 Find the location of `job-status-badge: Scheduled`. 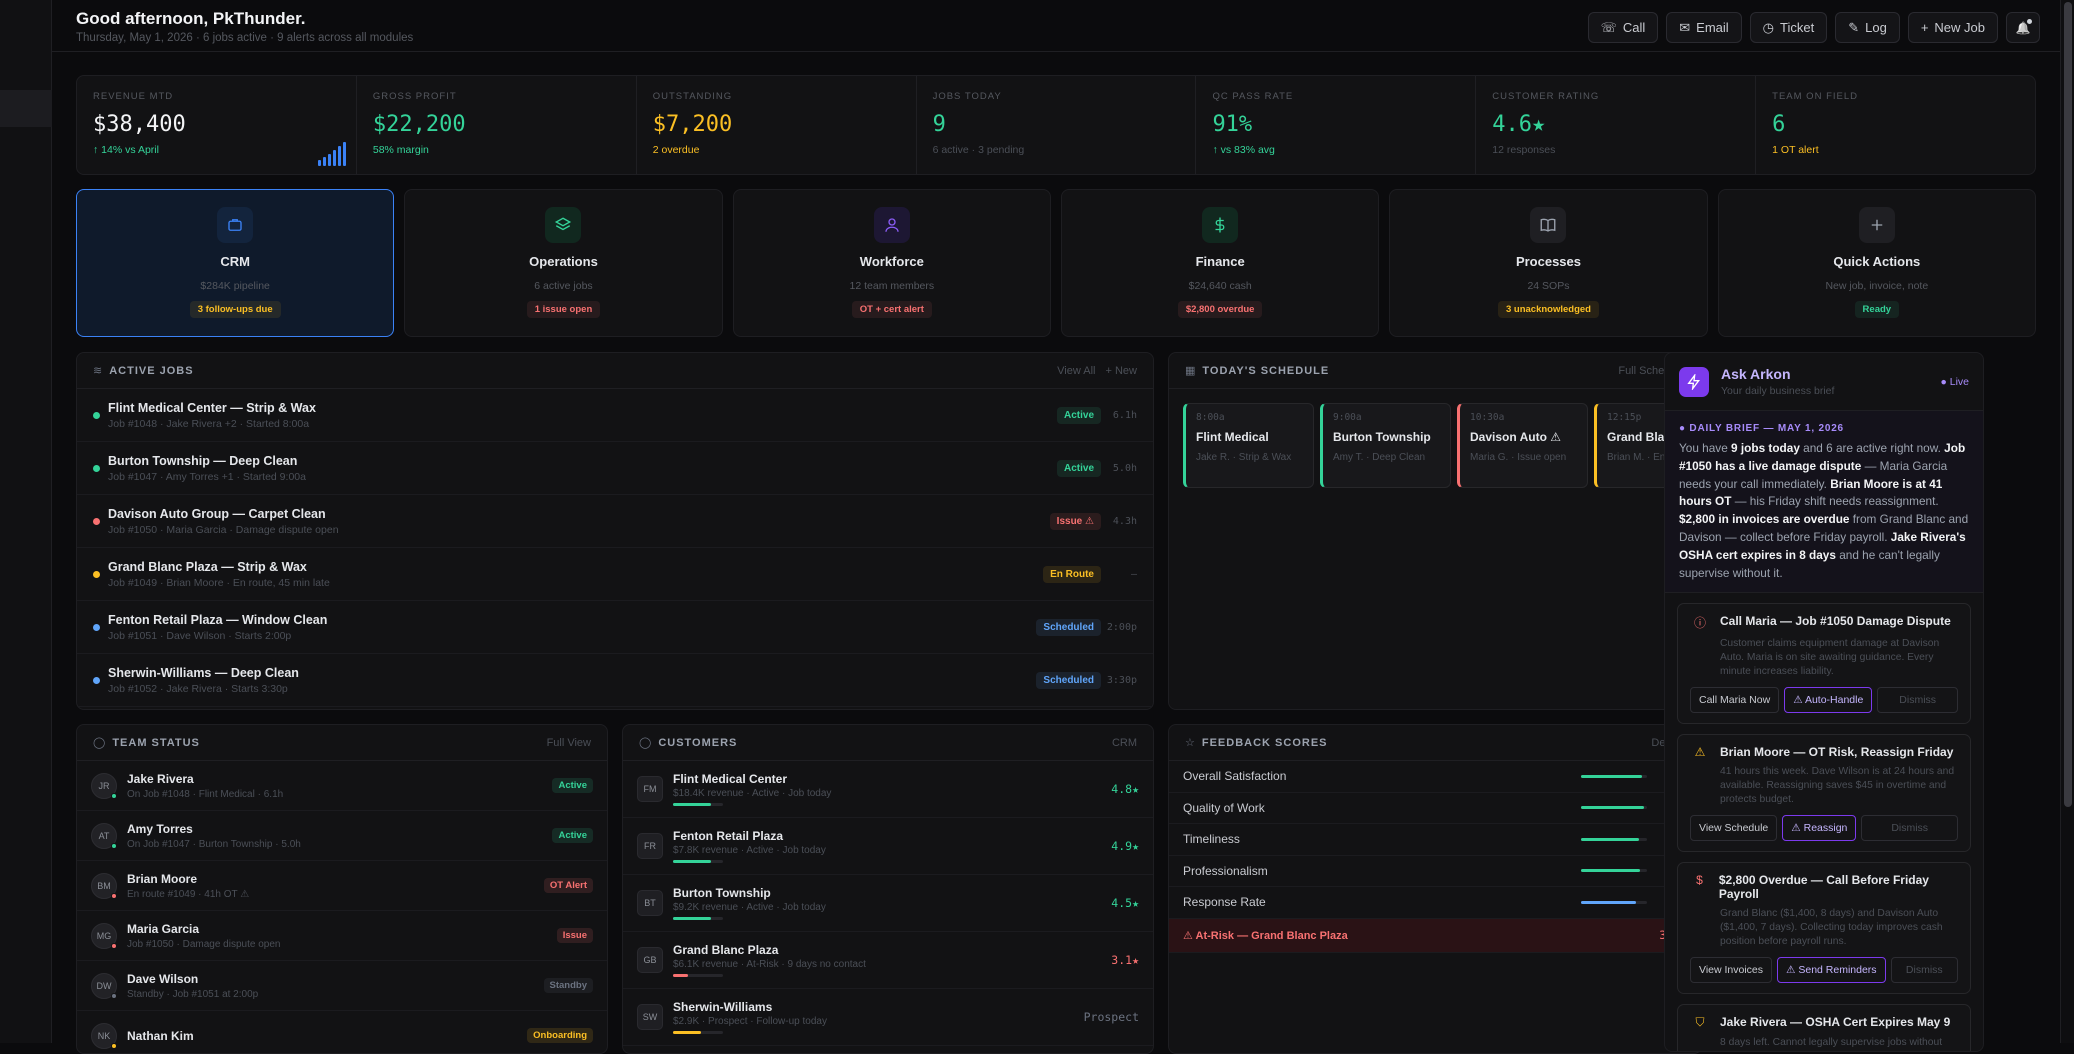

job-status-badge: Scheduled is located at coordinates (1068, 627).